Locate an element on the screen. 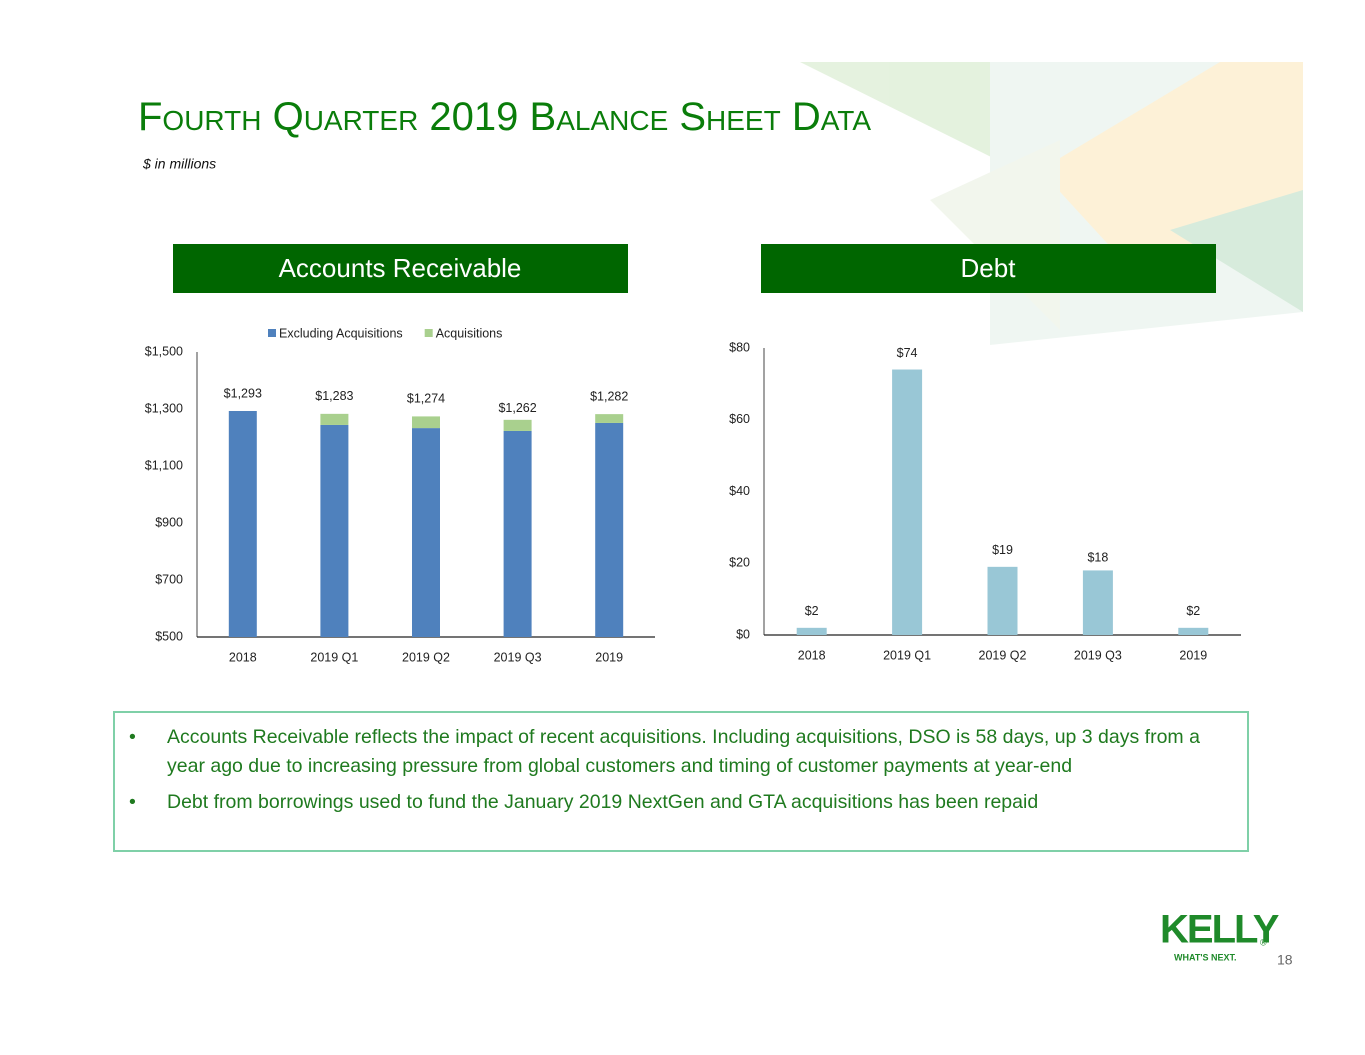 This screenshot has height=1055, width=1365. chart-title: Debt is located at coordinates (989, 268).